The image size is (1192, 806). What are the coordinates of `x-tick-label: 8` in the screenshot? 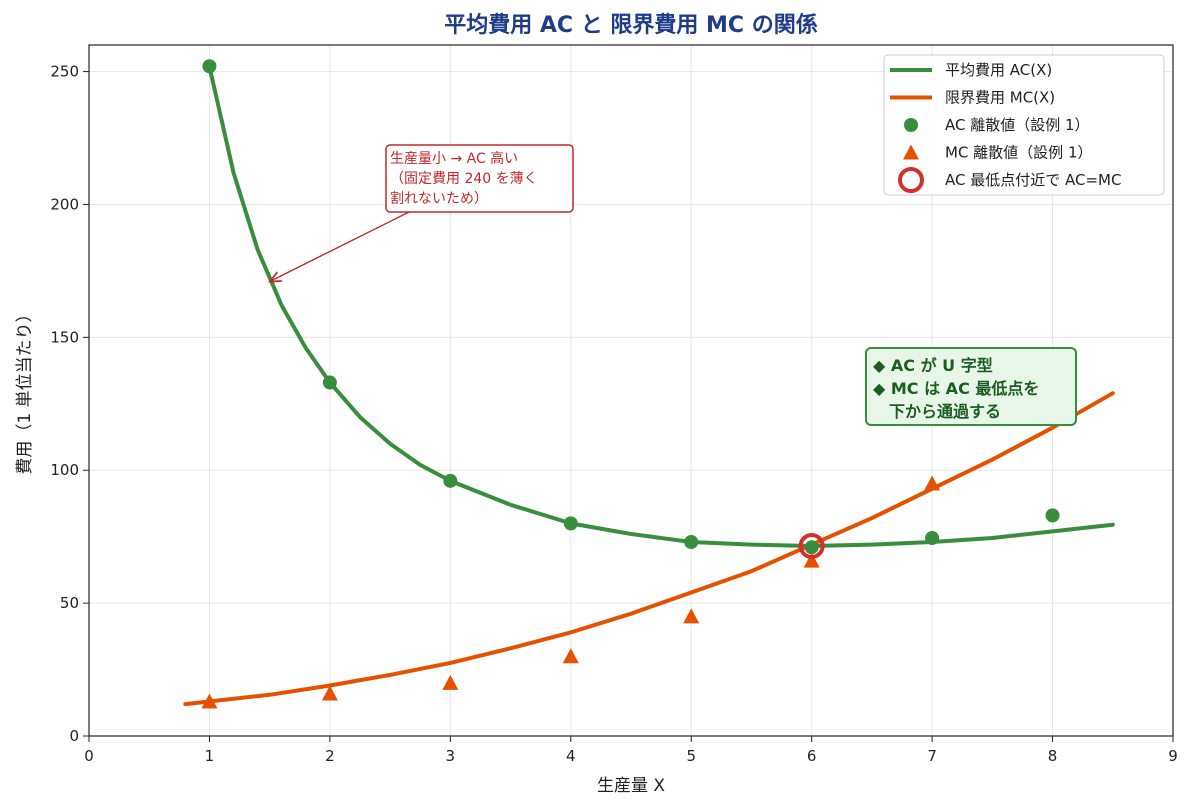 It's located at (1053, 756).